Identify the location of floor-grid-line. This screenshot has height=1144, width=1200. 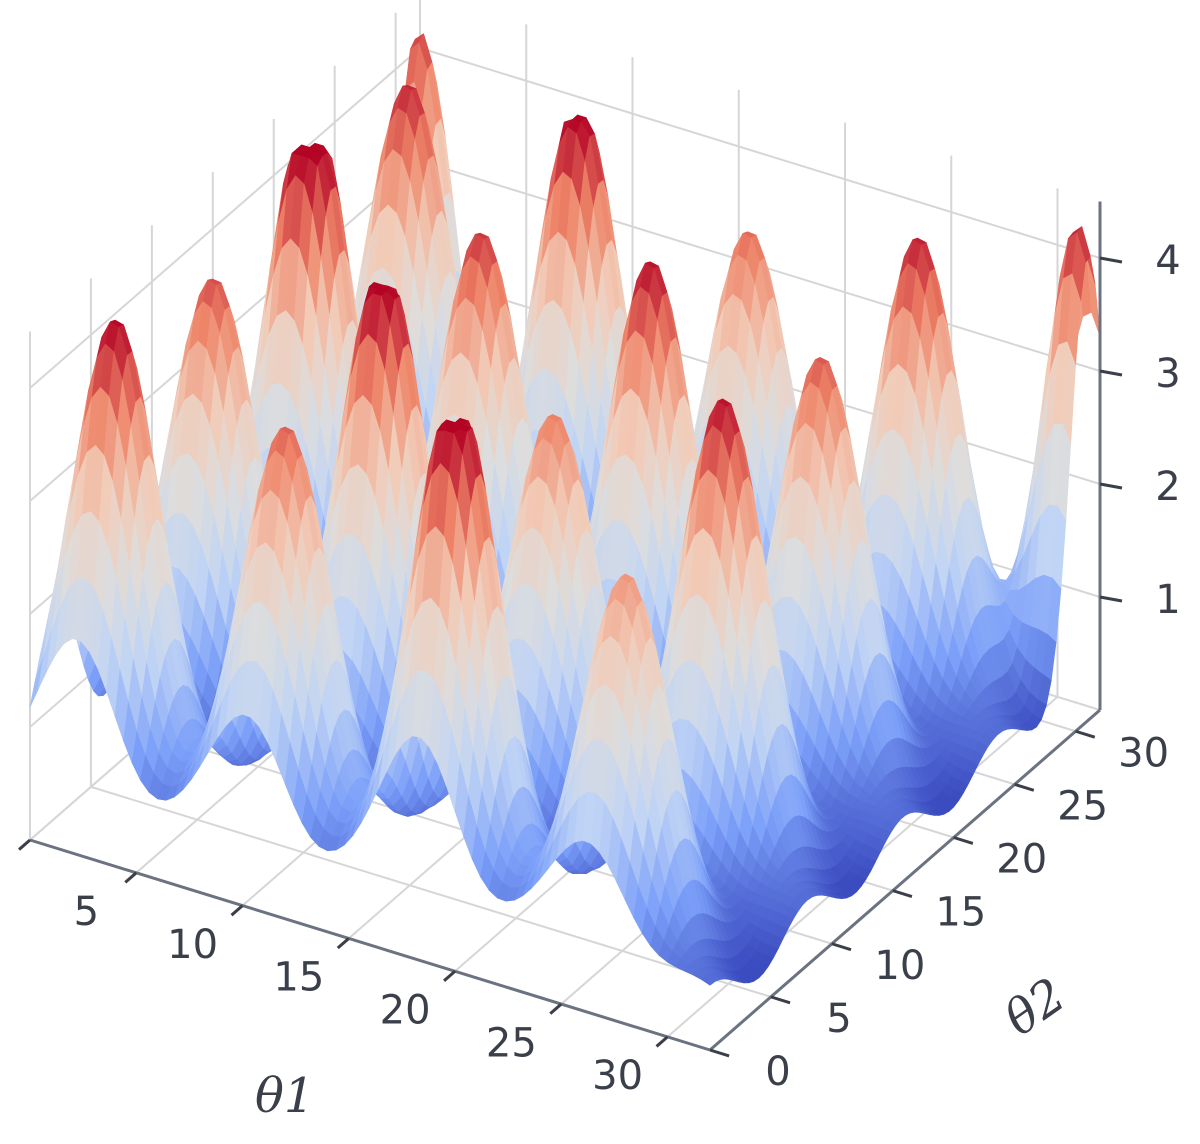
(431, 891).